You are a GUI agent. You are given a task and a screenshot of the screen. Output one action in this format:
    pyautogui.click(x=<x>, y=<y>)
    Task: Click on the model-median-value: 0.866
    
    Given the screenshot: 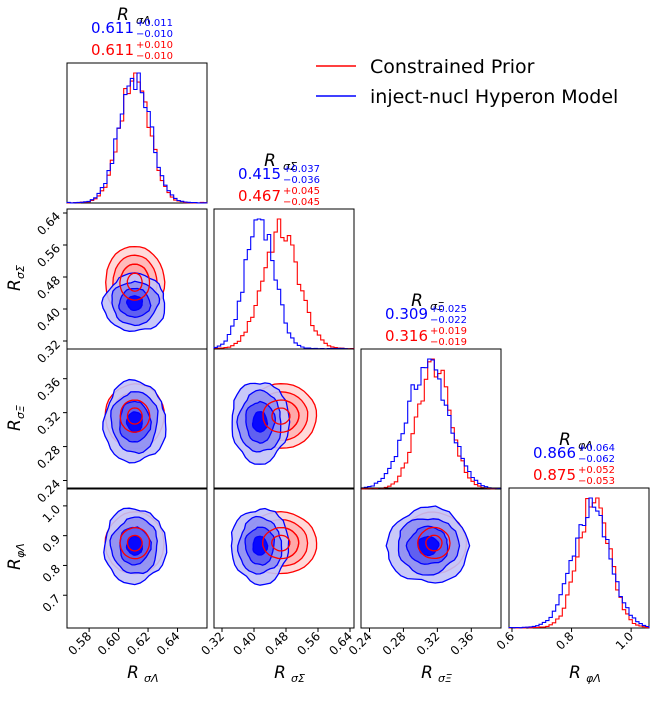 What is the action you would take?
    pyautogui.click(x=554, y=453)
    